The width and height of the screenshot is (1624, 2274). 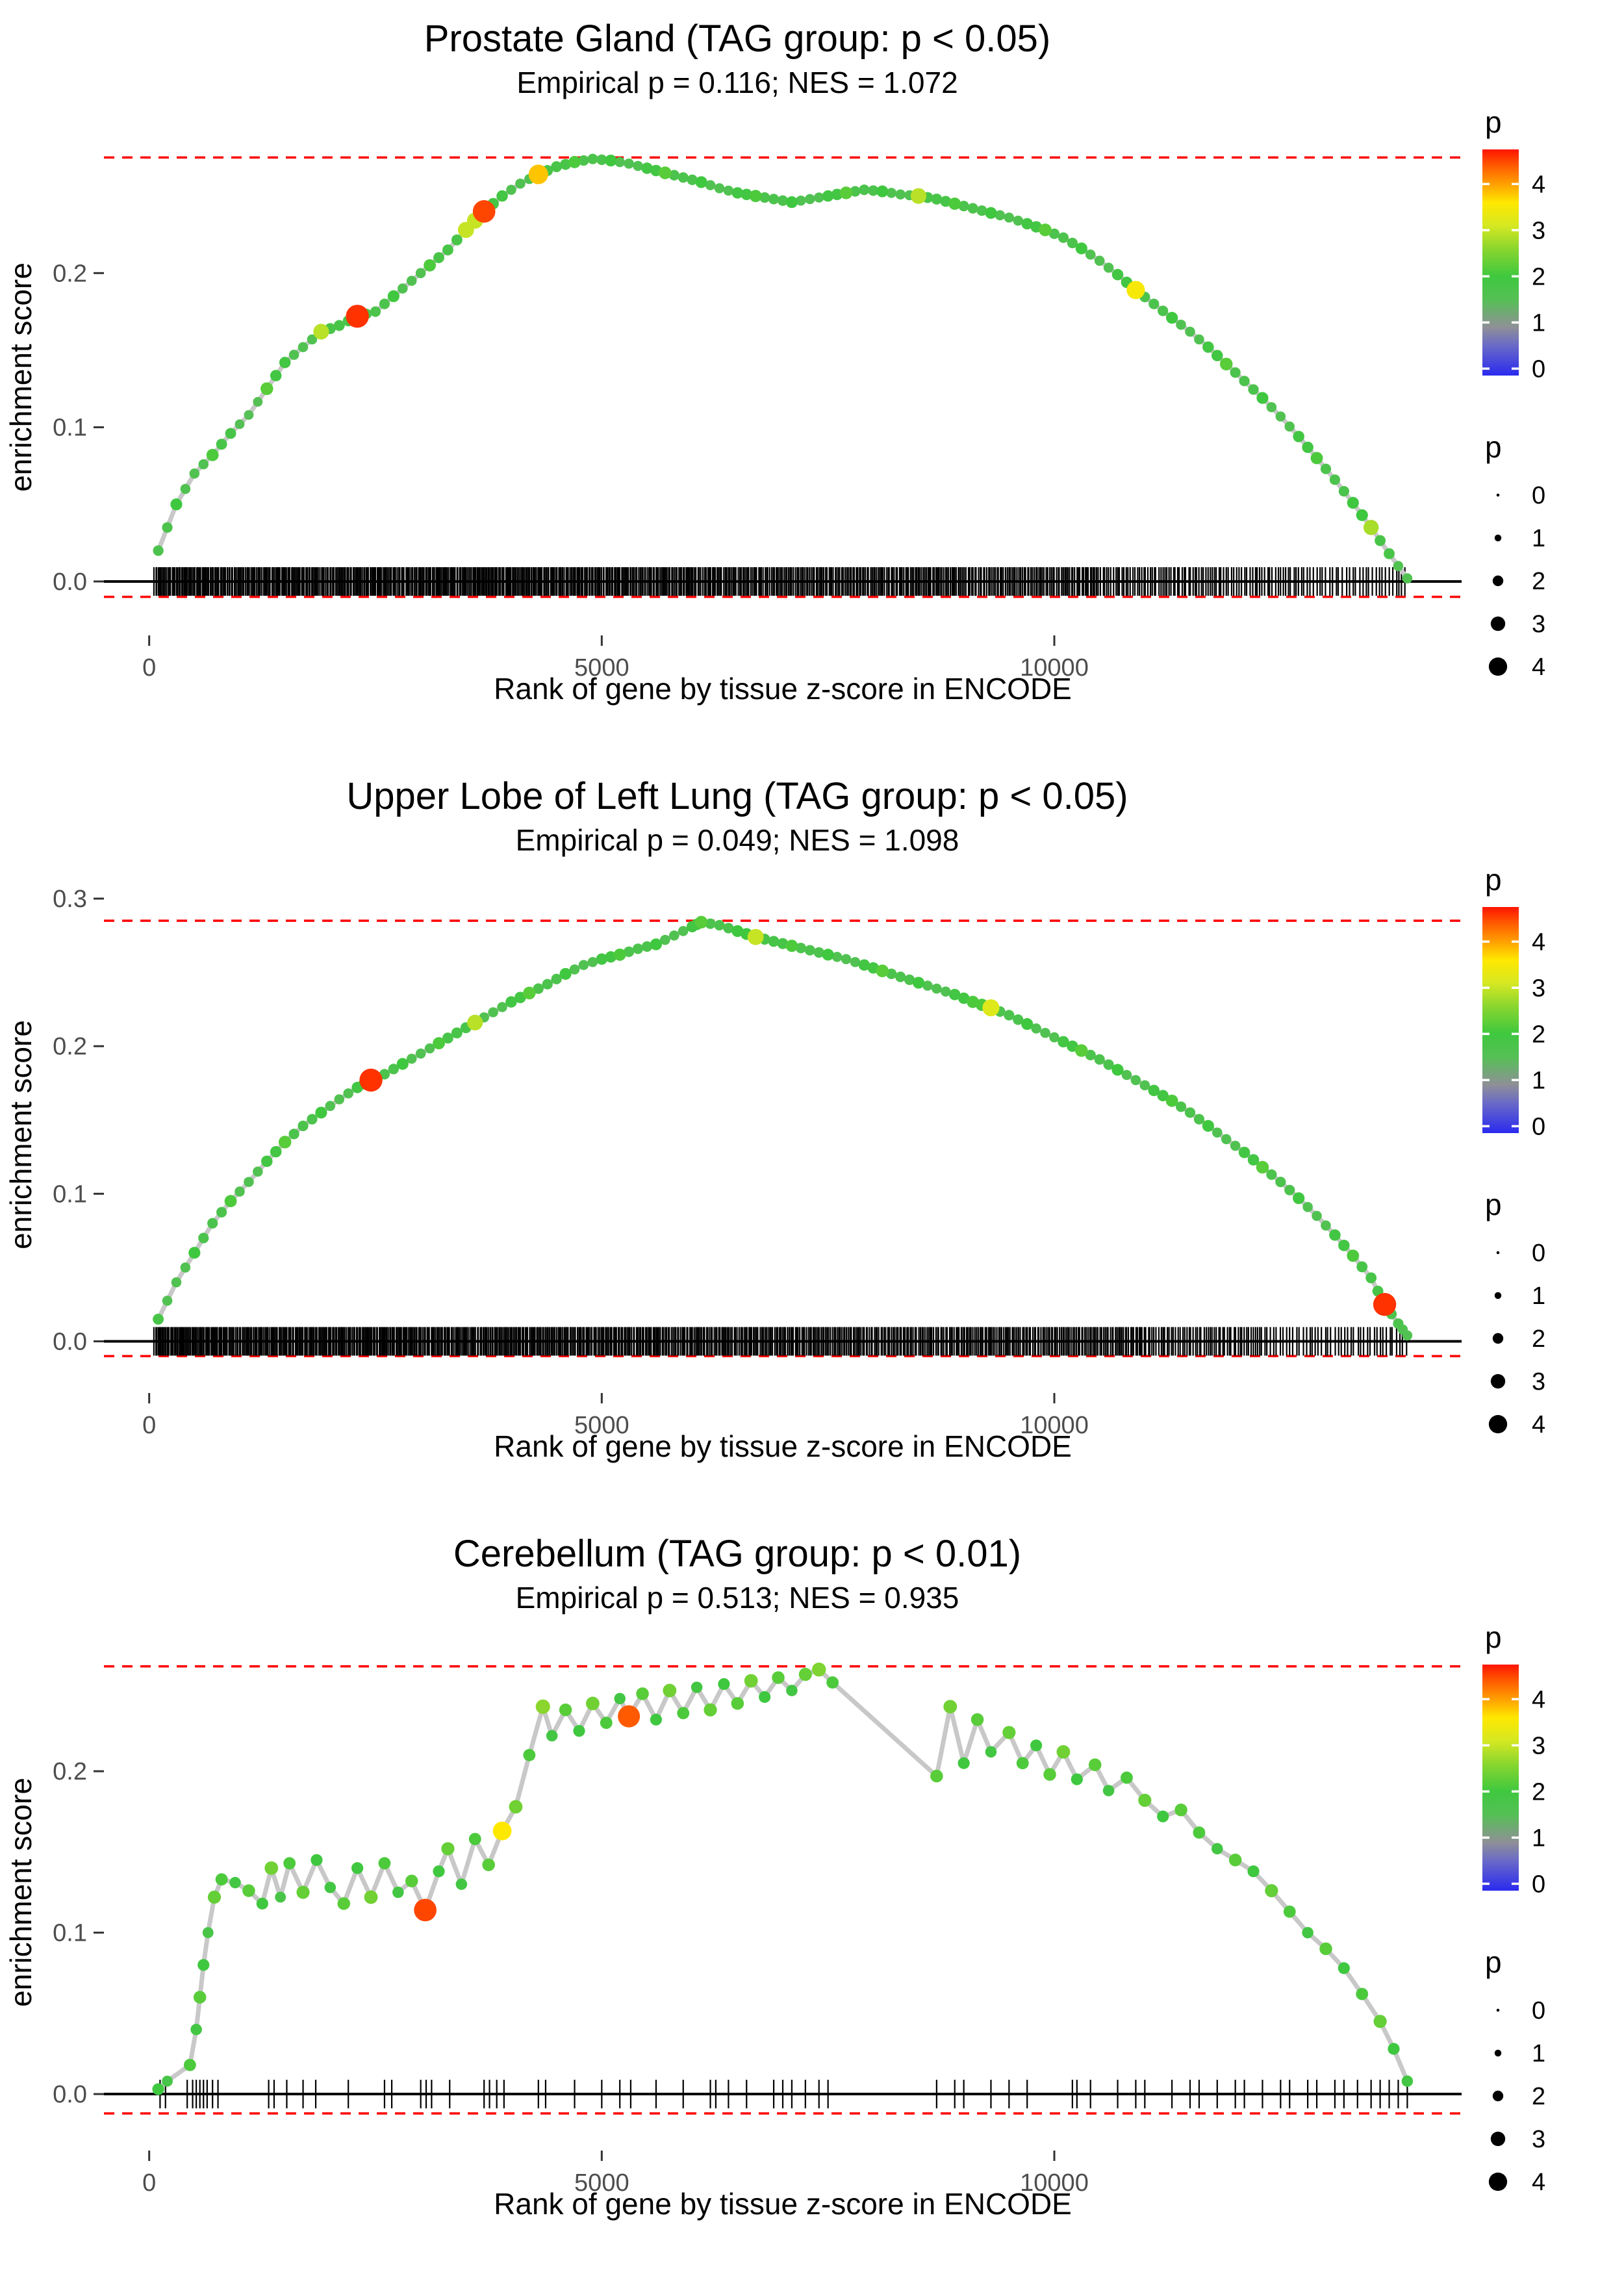 What do you see at coordinates (737, 1597) in the screenshot?
I see `panel-subtitle: Empirical p = 0.513; NES = 0.935` at bounding box center [737, 1597].